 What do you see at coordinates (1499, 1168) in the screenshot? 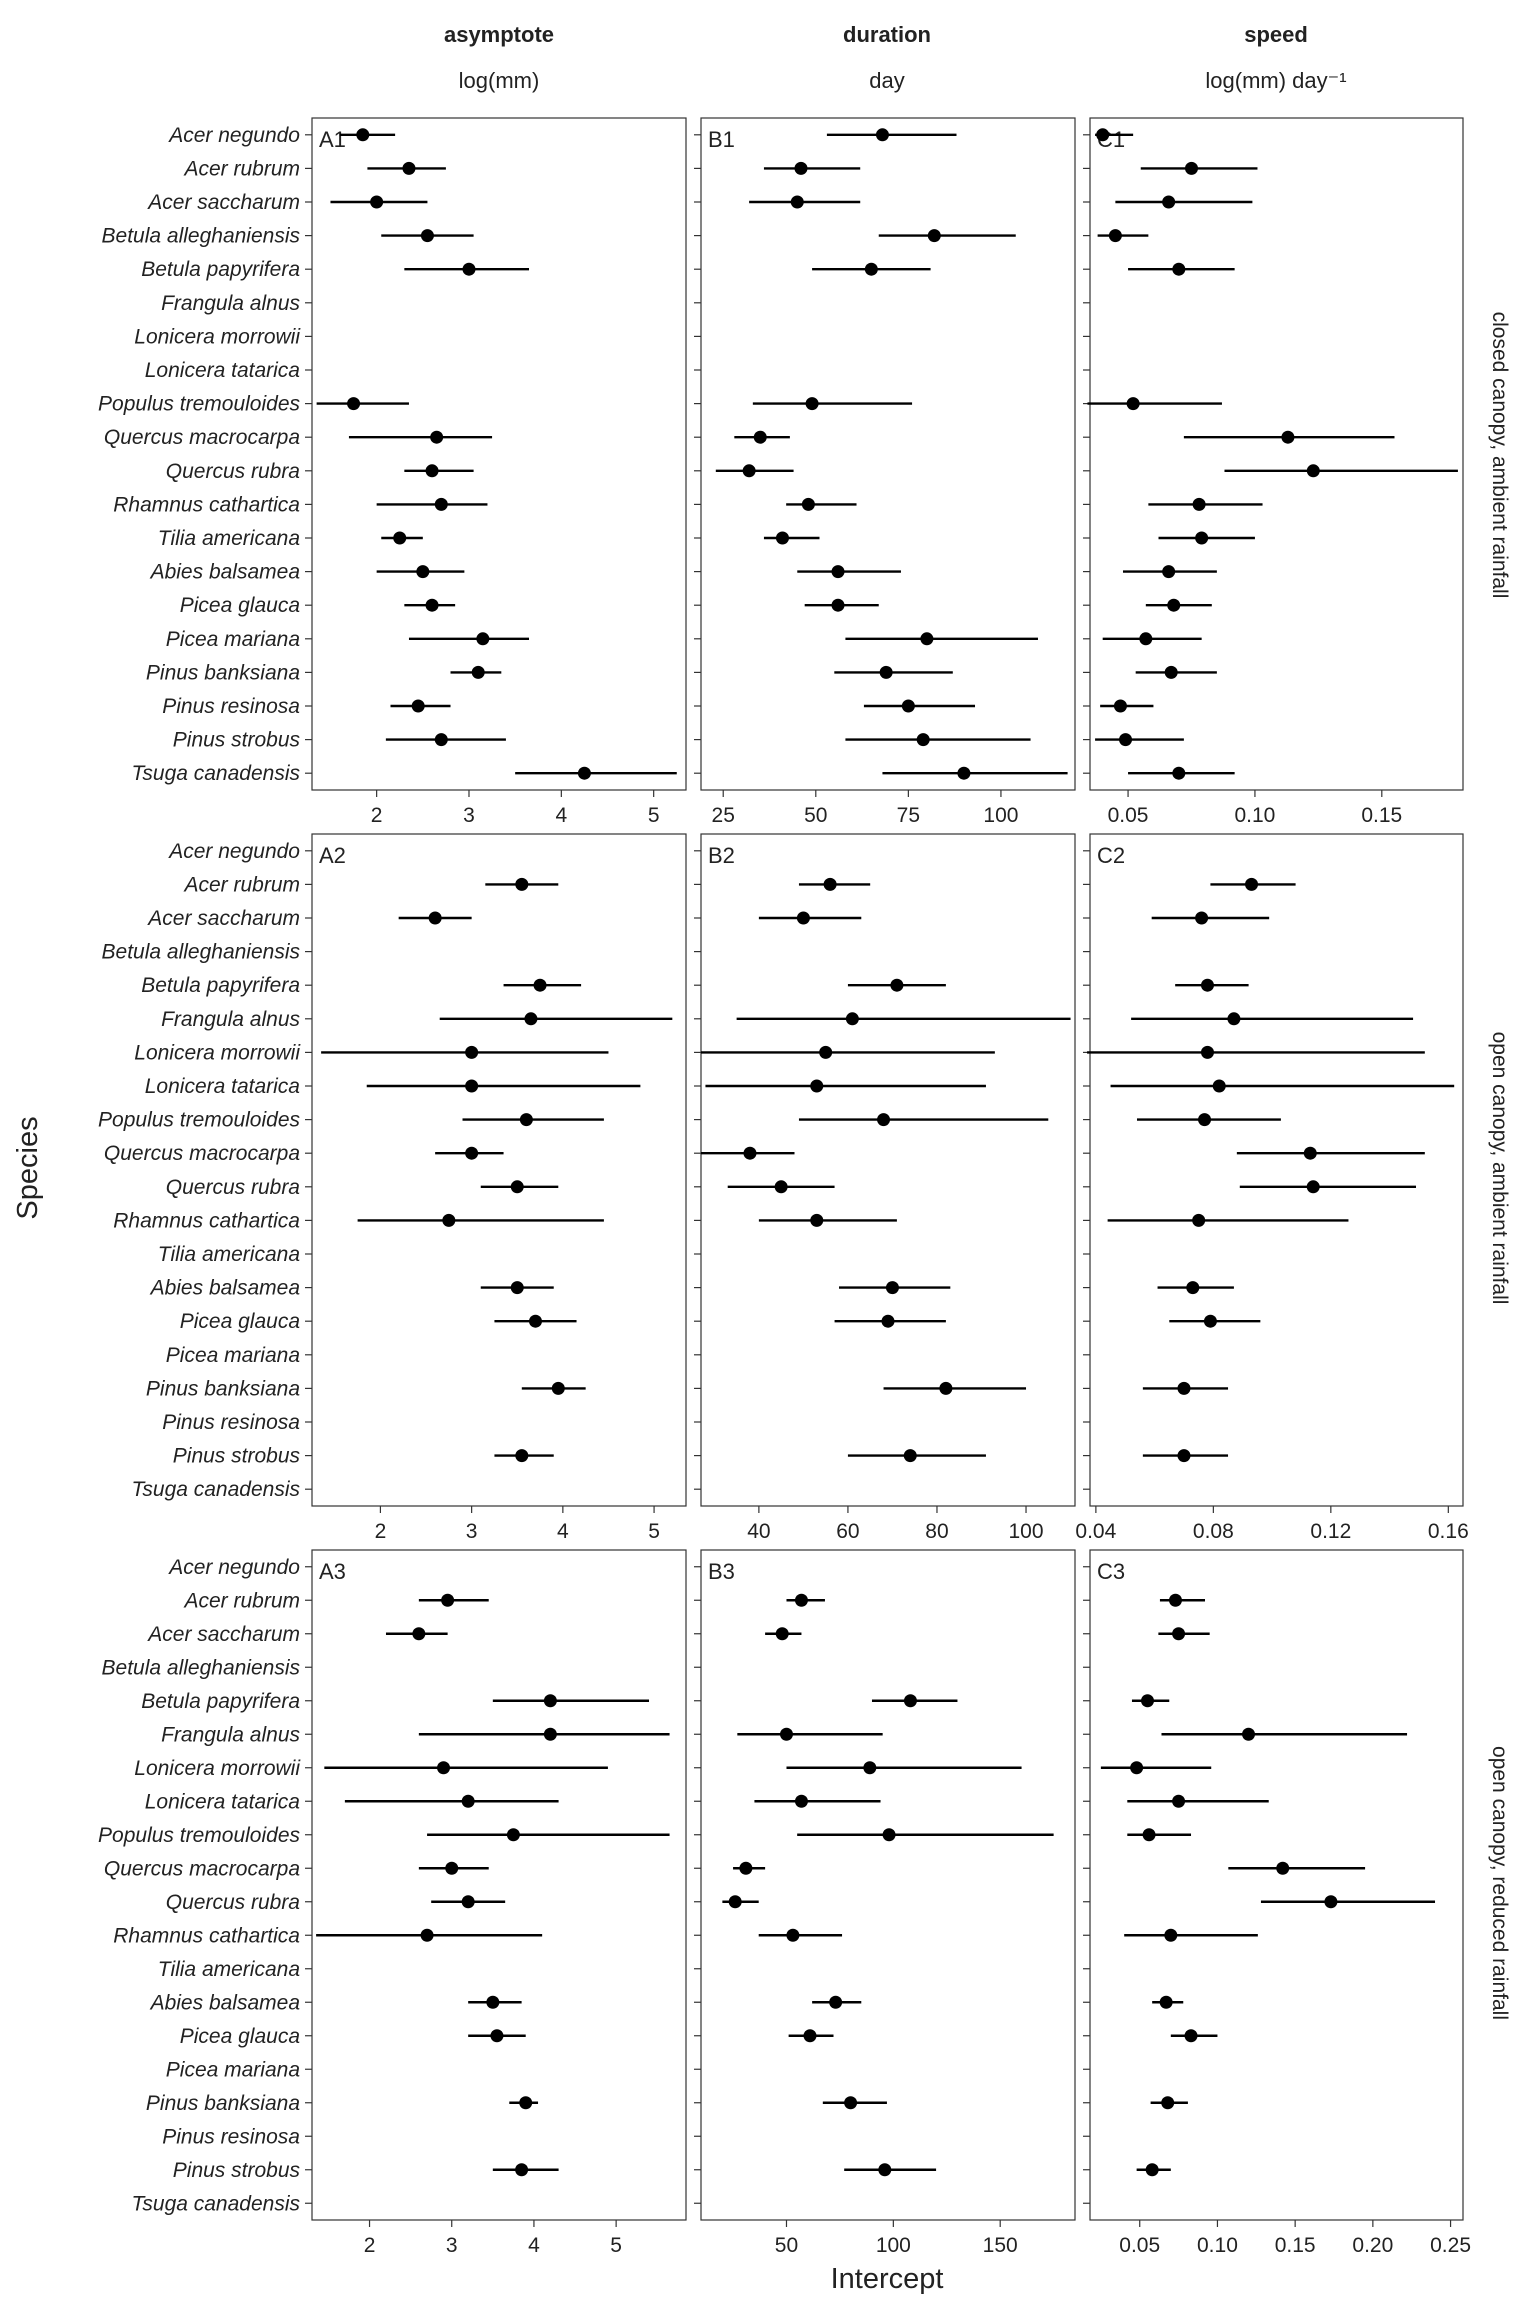
I see `row-strip-open-ambient: open canopy, ambient rainfall` at bounding box center [1499, 1168].